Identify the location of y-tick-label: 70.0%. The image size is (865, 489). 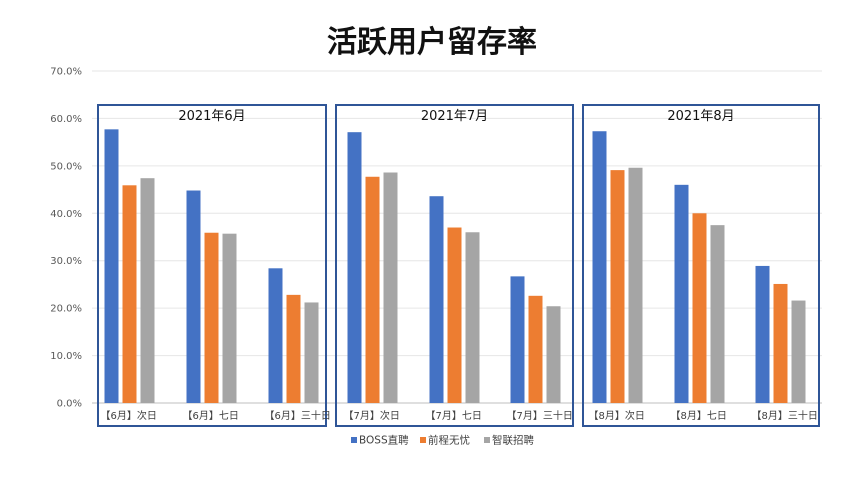
(66, 72).